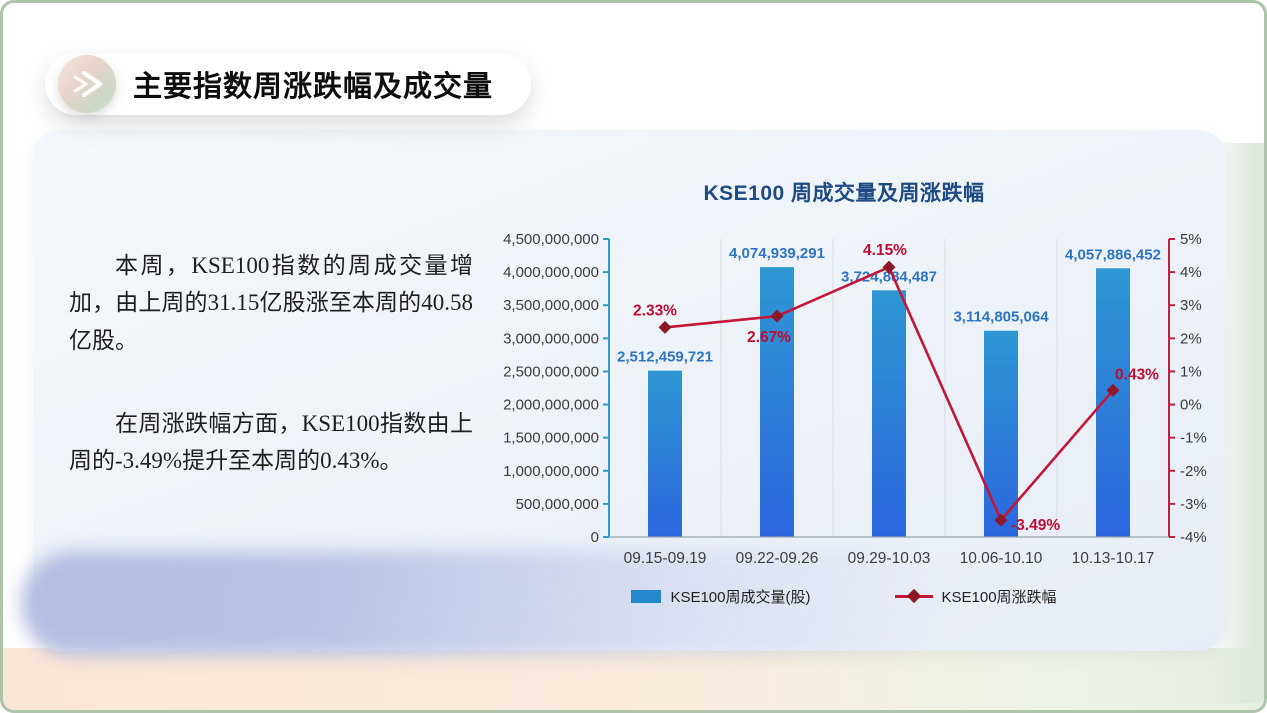 This screenshot has height=713, width=1267. I want to click on chevron-badge-icon, so click(87, 84).